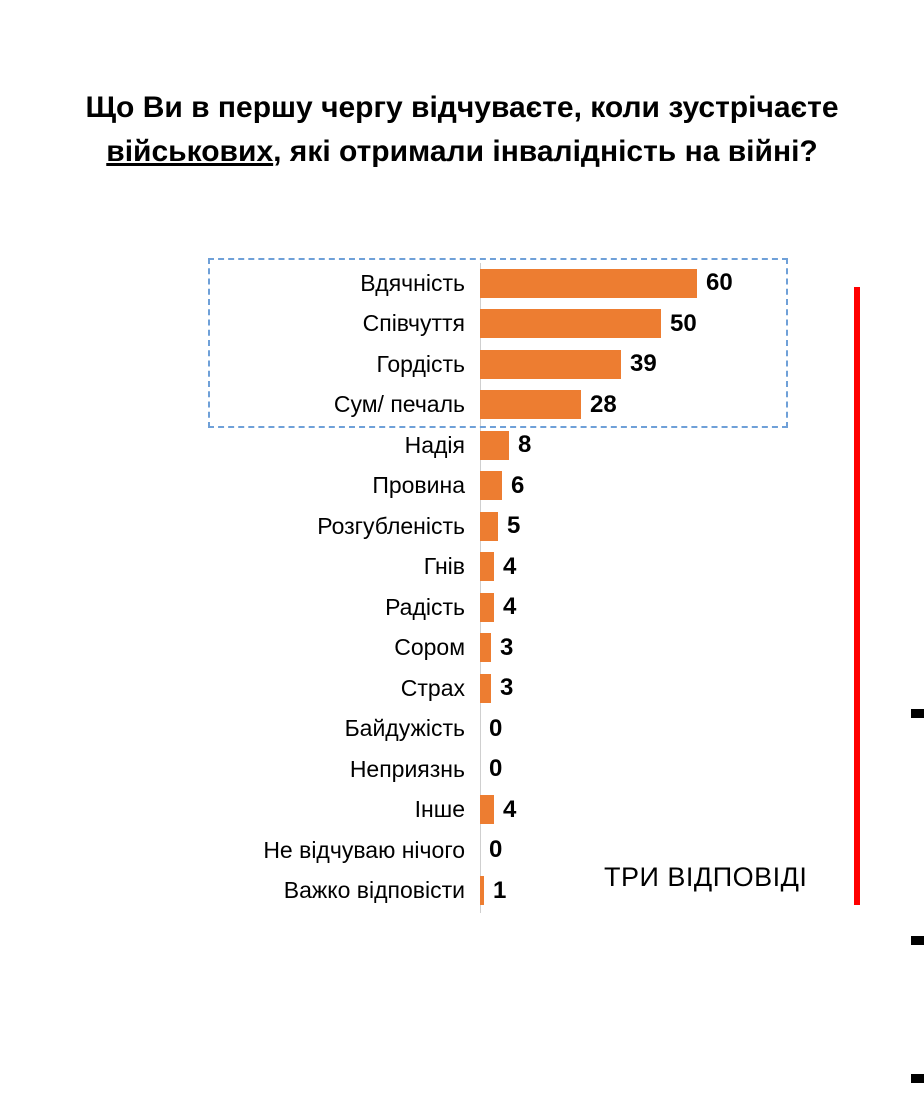 This screenshot has height=1100, width=924. What do you see at coordinates (719, 283) in the screenshot?
I see `value-label: 60` at bounding box center [719, 283].